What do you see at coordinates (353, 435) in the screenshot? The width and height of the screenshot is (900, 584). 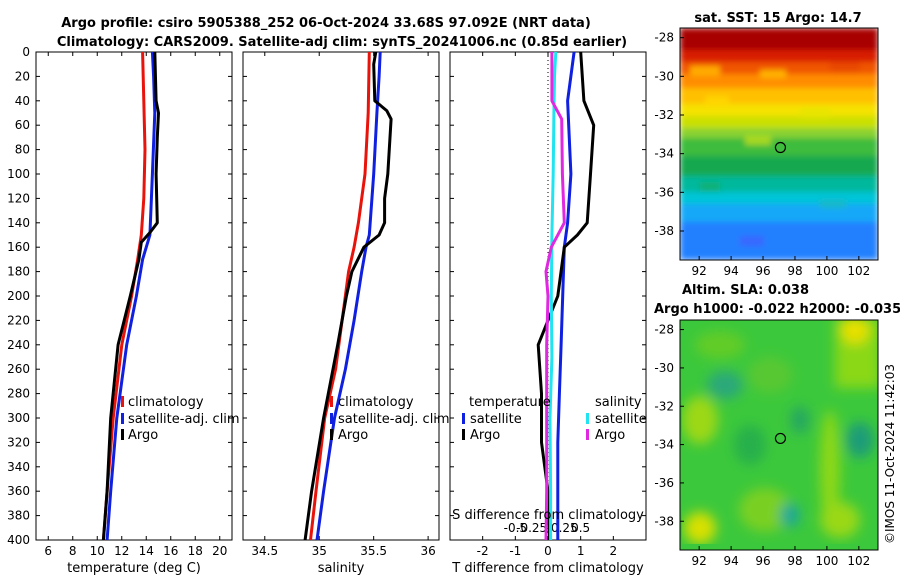 I see `legend-label-argo: Argo` at bounding box center [353, 435].